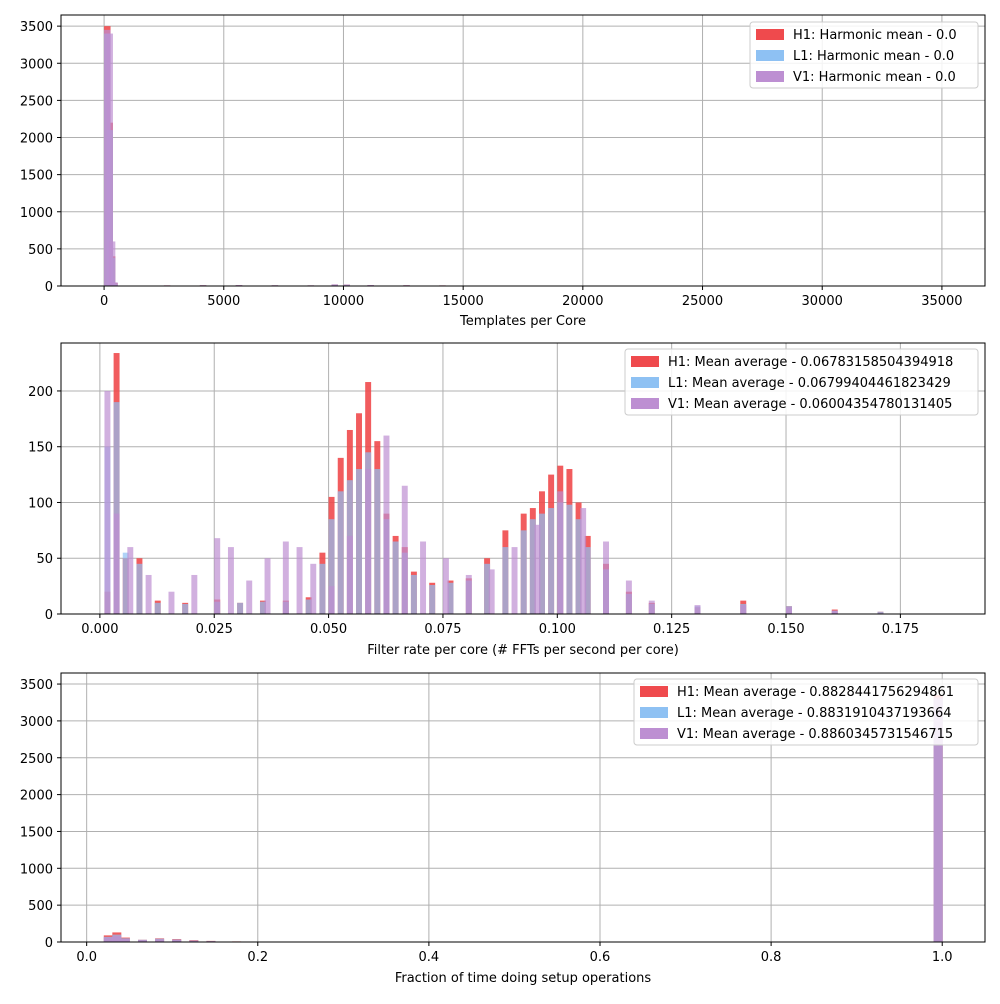 Image resolution: width=1000 pixels, height=1004 pixels. I want to click on x-axis-label: Fraction of time doing setup operations, so click(523, 978).